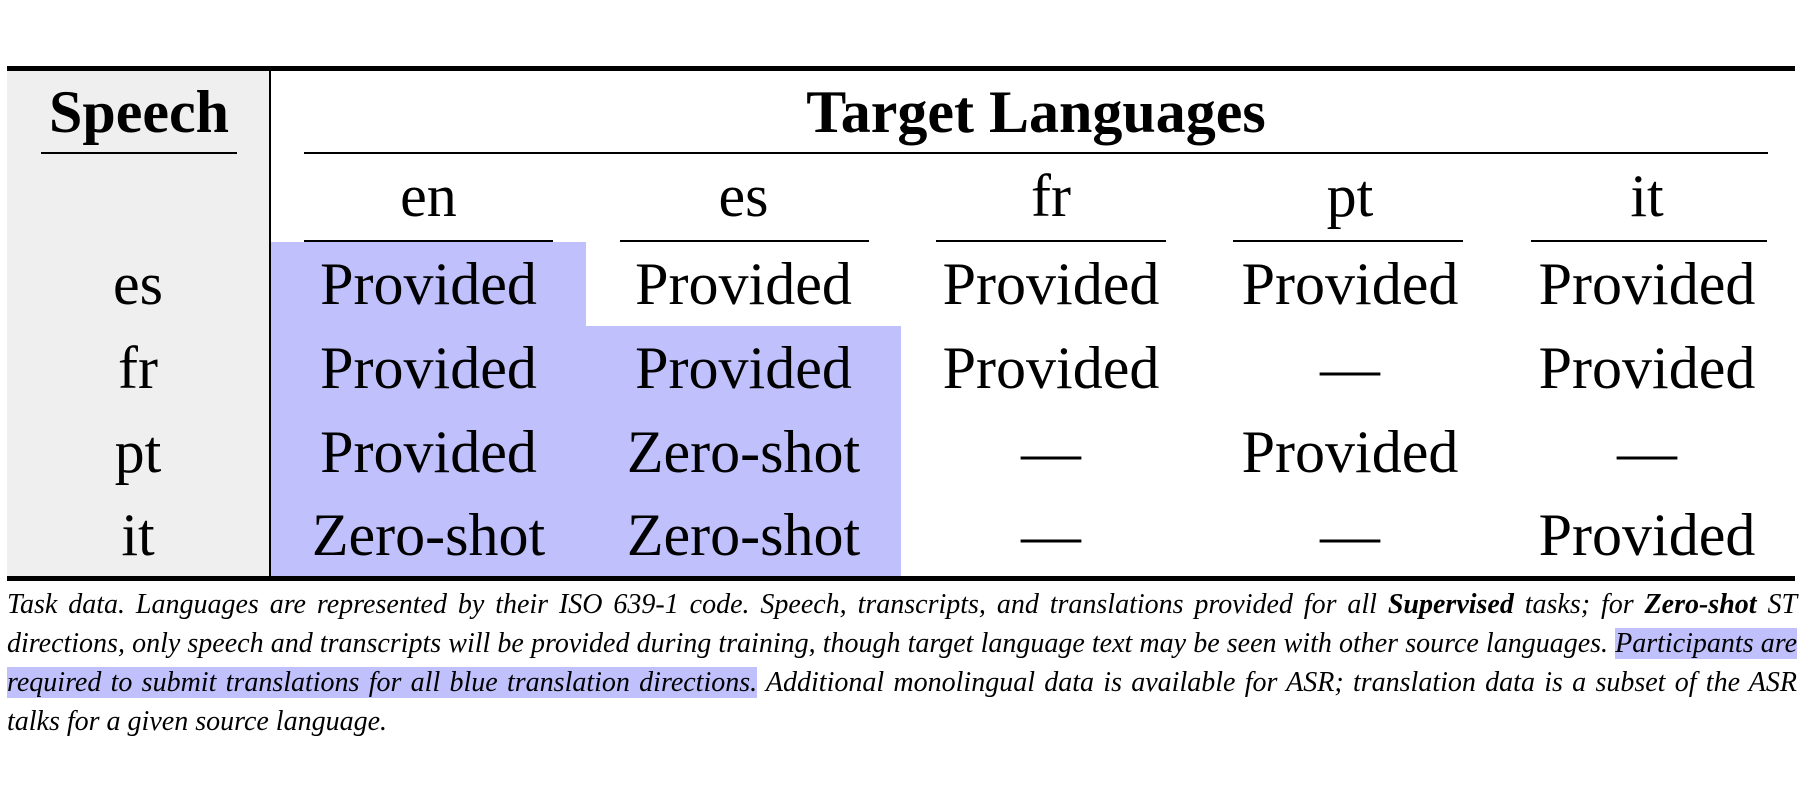 The image size is (1802, 786). What do you see at coordinates (428, 241) in the screenshot?
I see `column-underline-en` at bounding box center [428, 241].